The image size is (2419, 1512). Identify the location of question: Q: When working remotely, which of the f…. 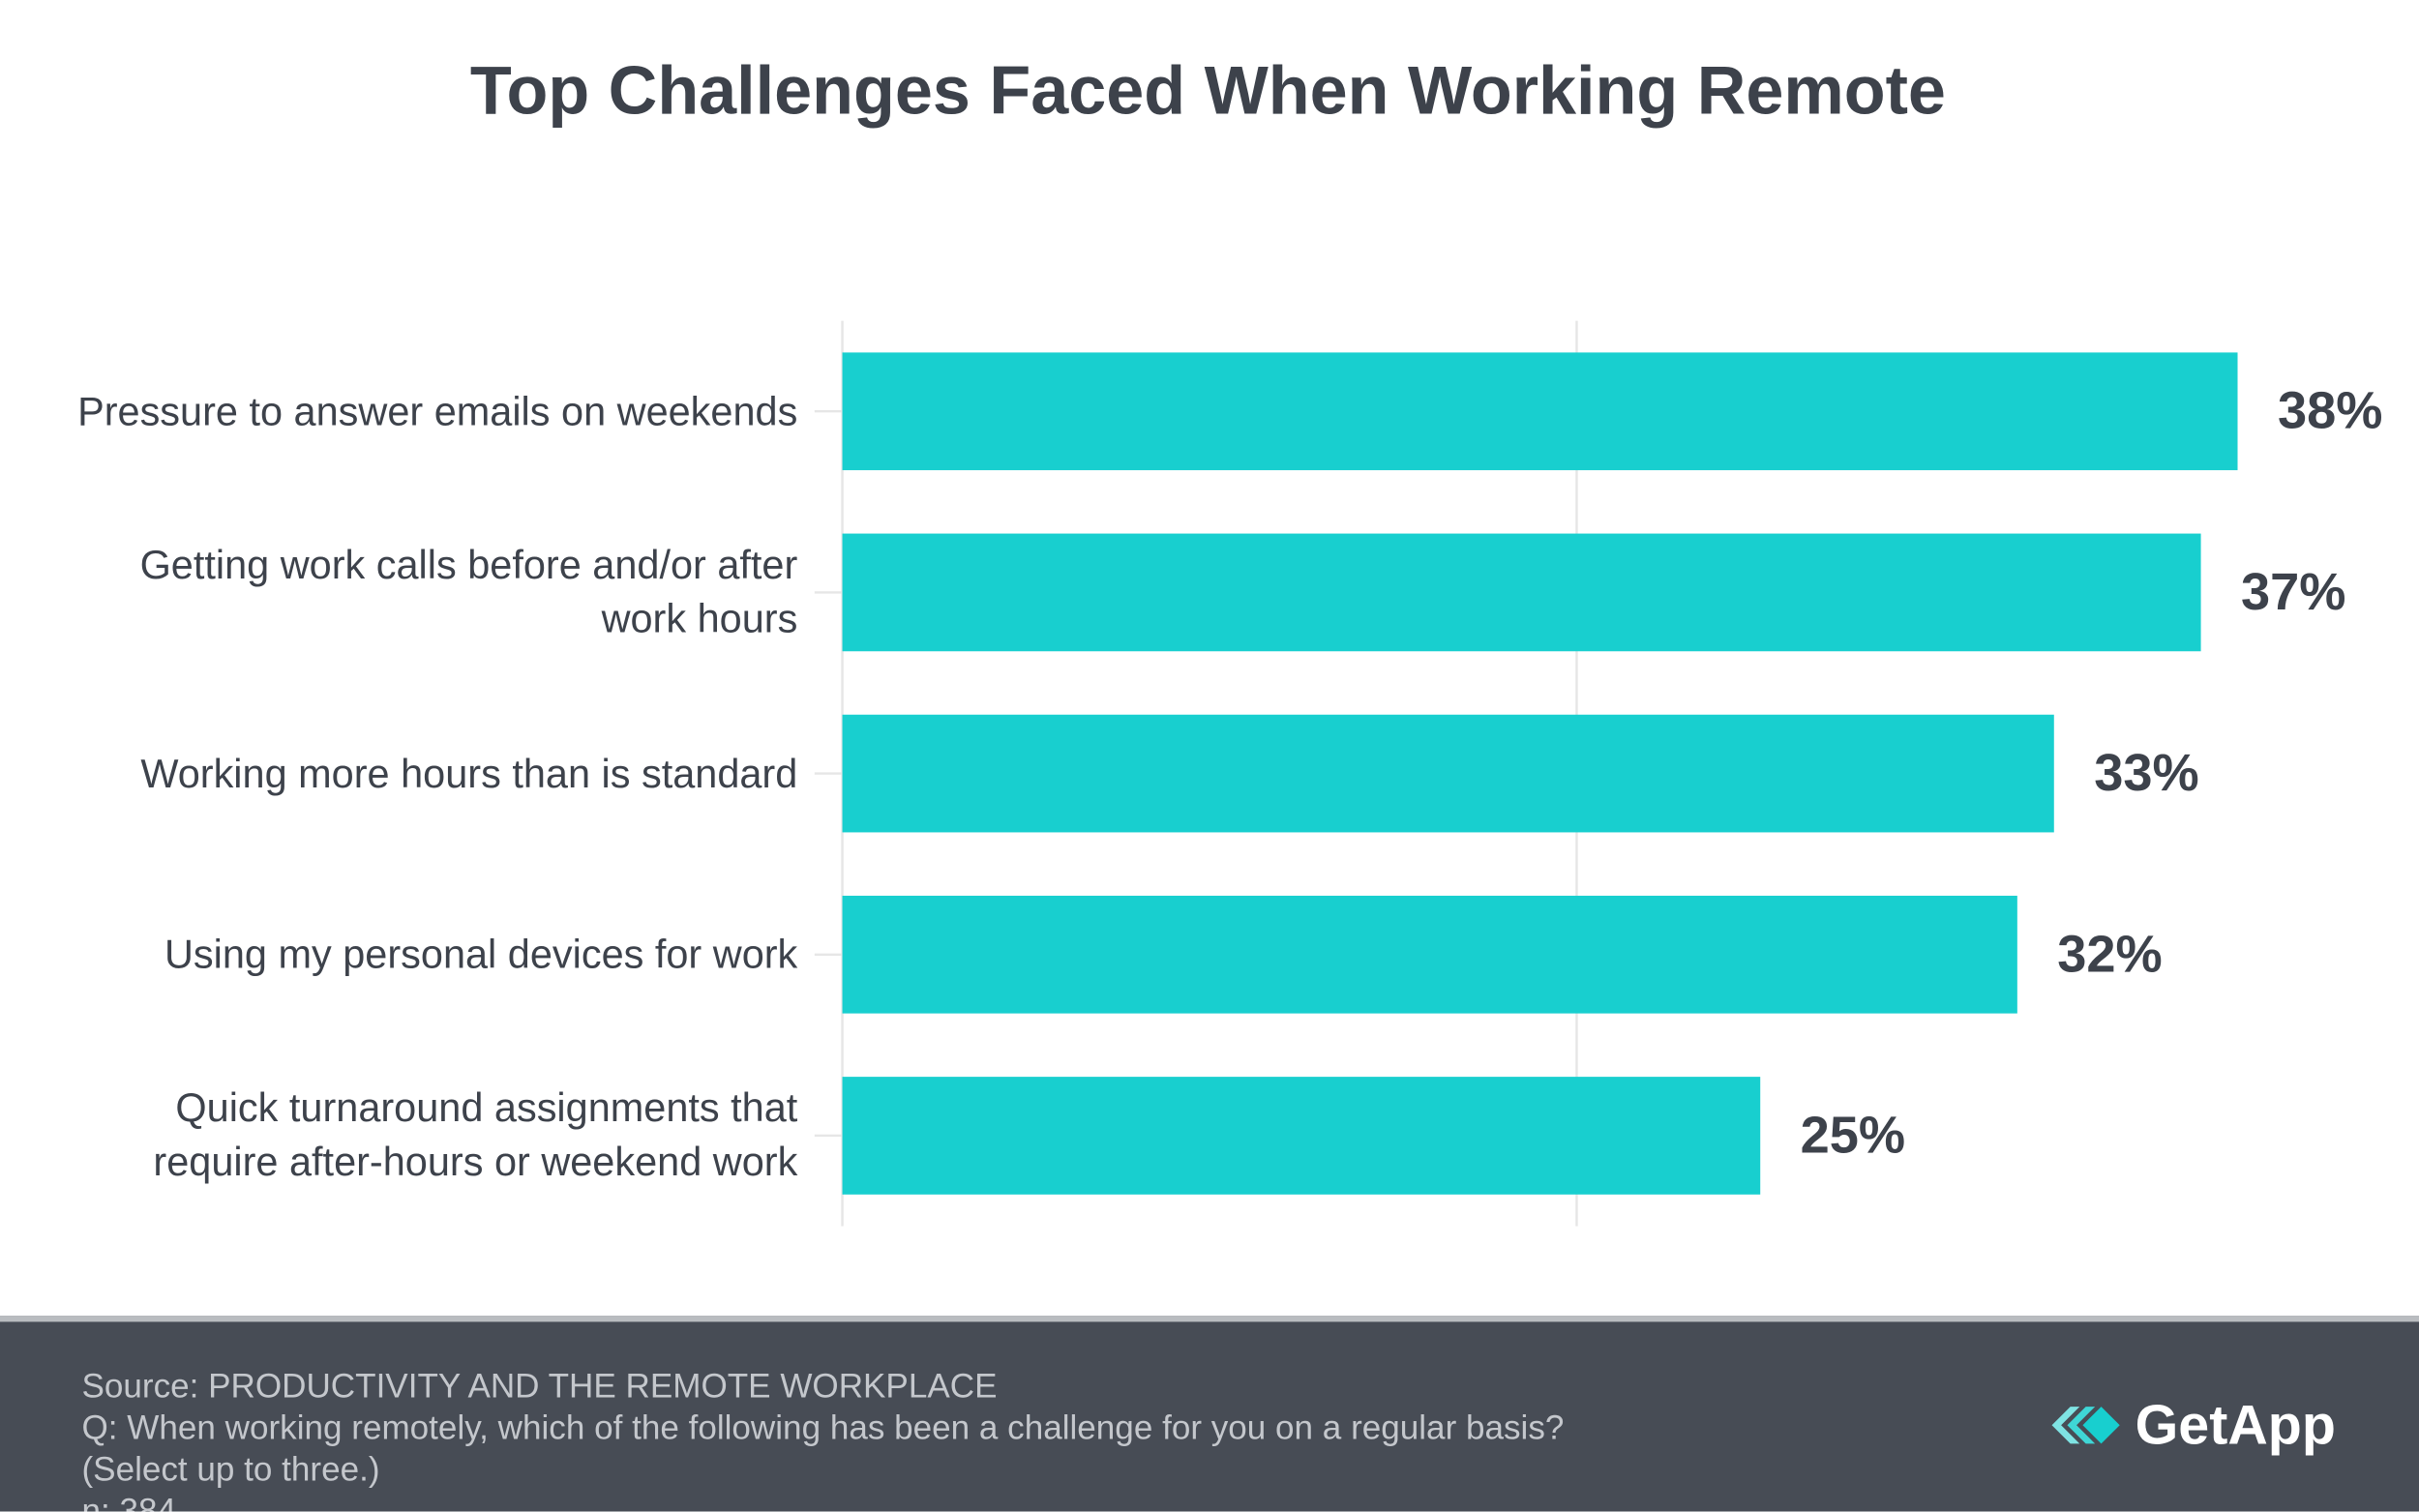
(823, 1427).